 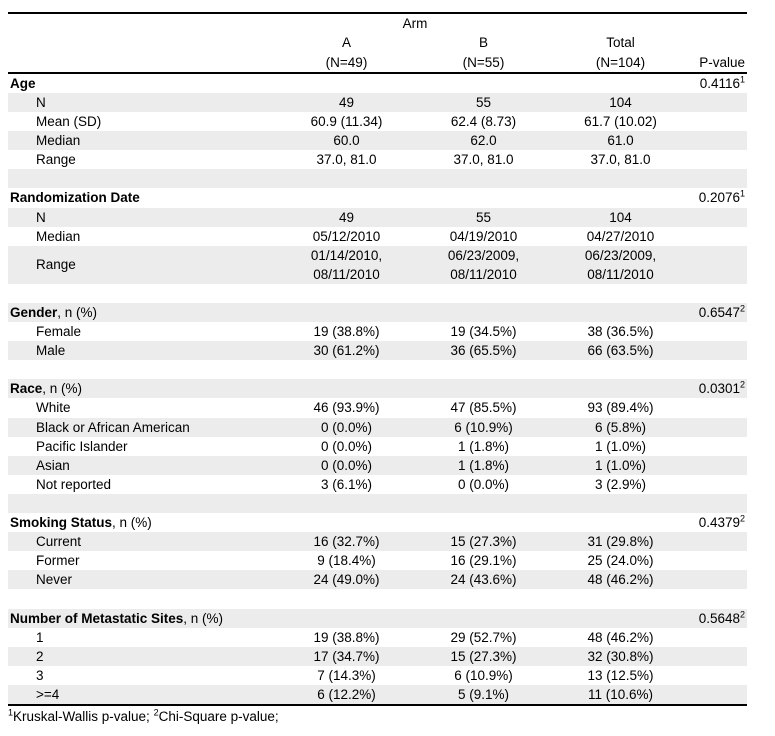 I want to click on section-title-text: Randomization Date, so click(x=75, y=198).